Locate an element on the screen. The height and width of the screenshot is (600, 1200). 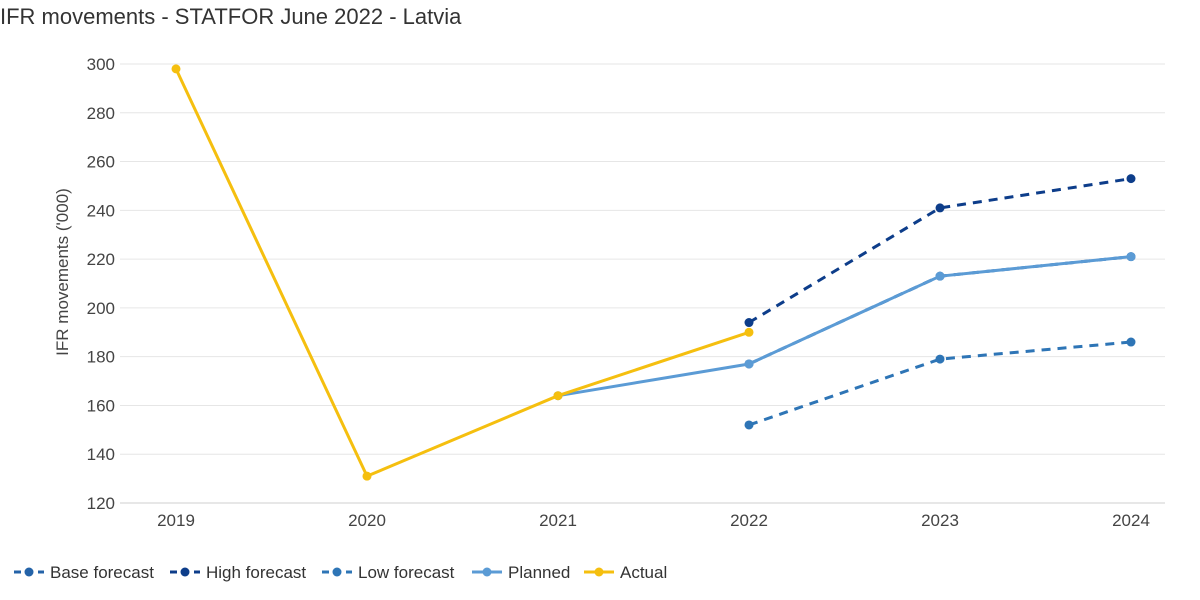
legend-item: Actual is located at coordinates (625, 572).